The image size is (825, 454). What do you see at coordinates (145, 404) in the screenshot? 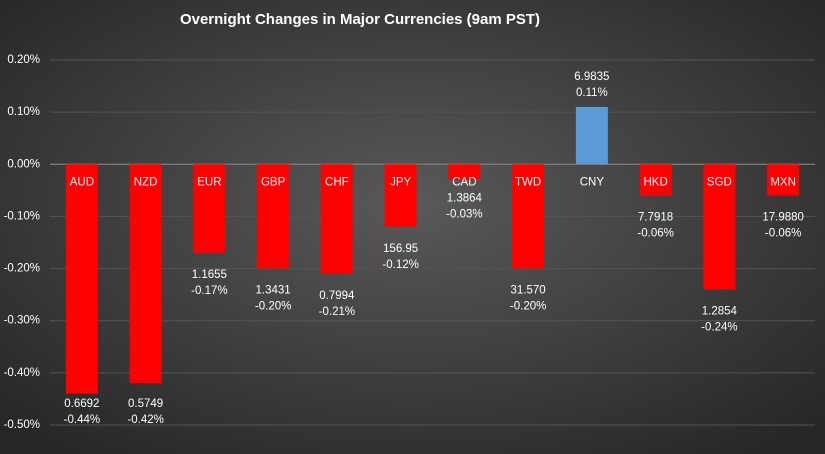
I see `rate-label: 0.5749` at bounding box center [145, 404].